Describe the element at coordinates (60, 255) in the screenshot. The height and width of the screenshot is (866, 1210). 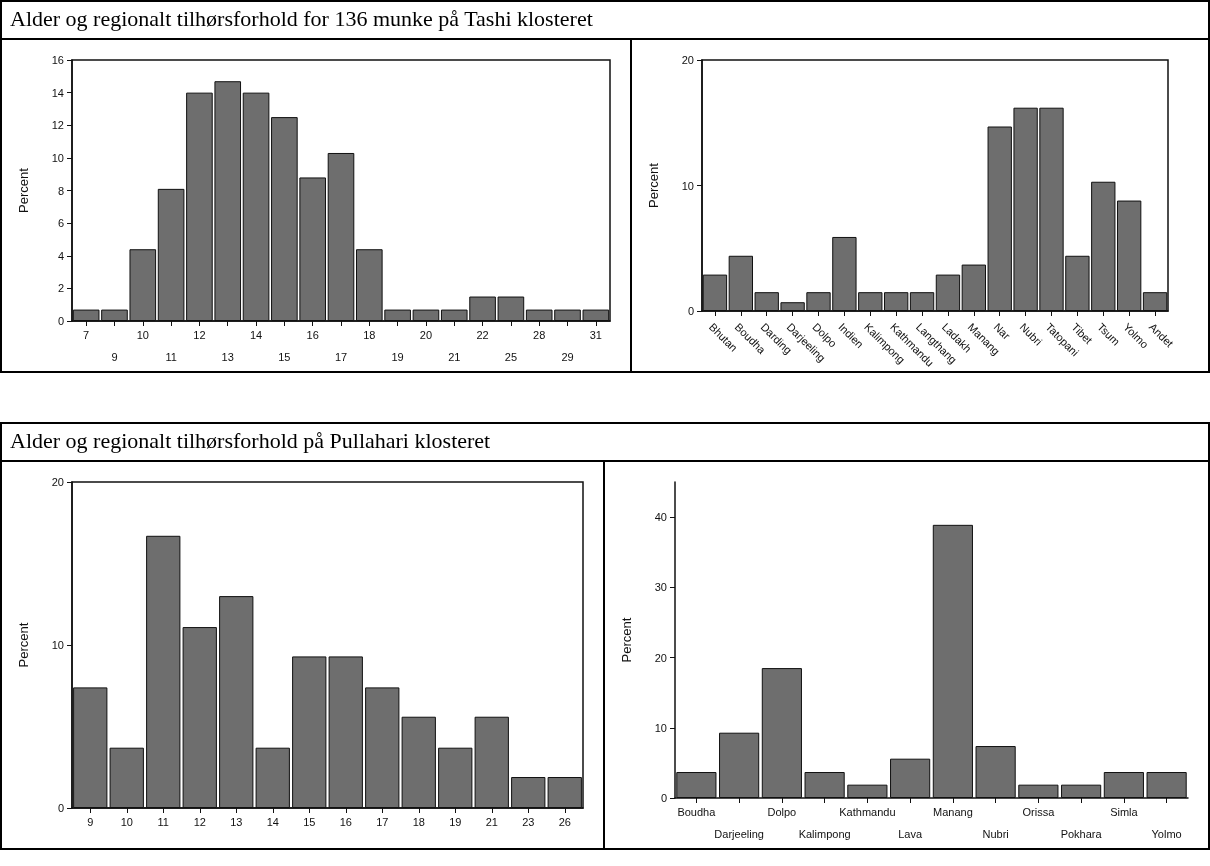
I see `y-tick-label: 4` at that location.